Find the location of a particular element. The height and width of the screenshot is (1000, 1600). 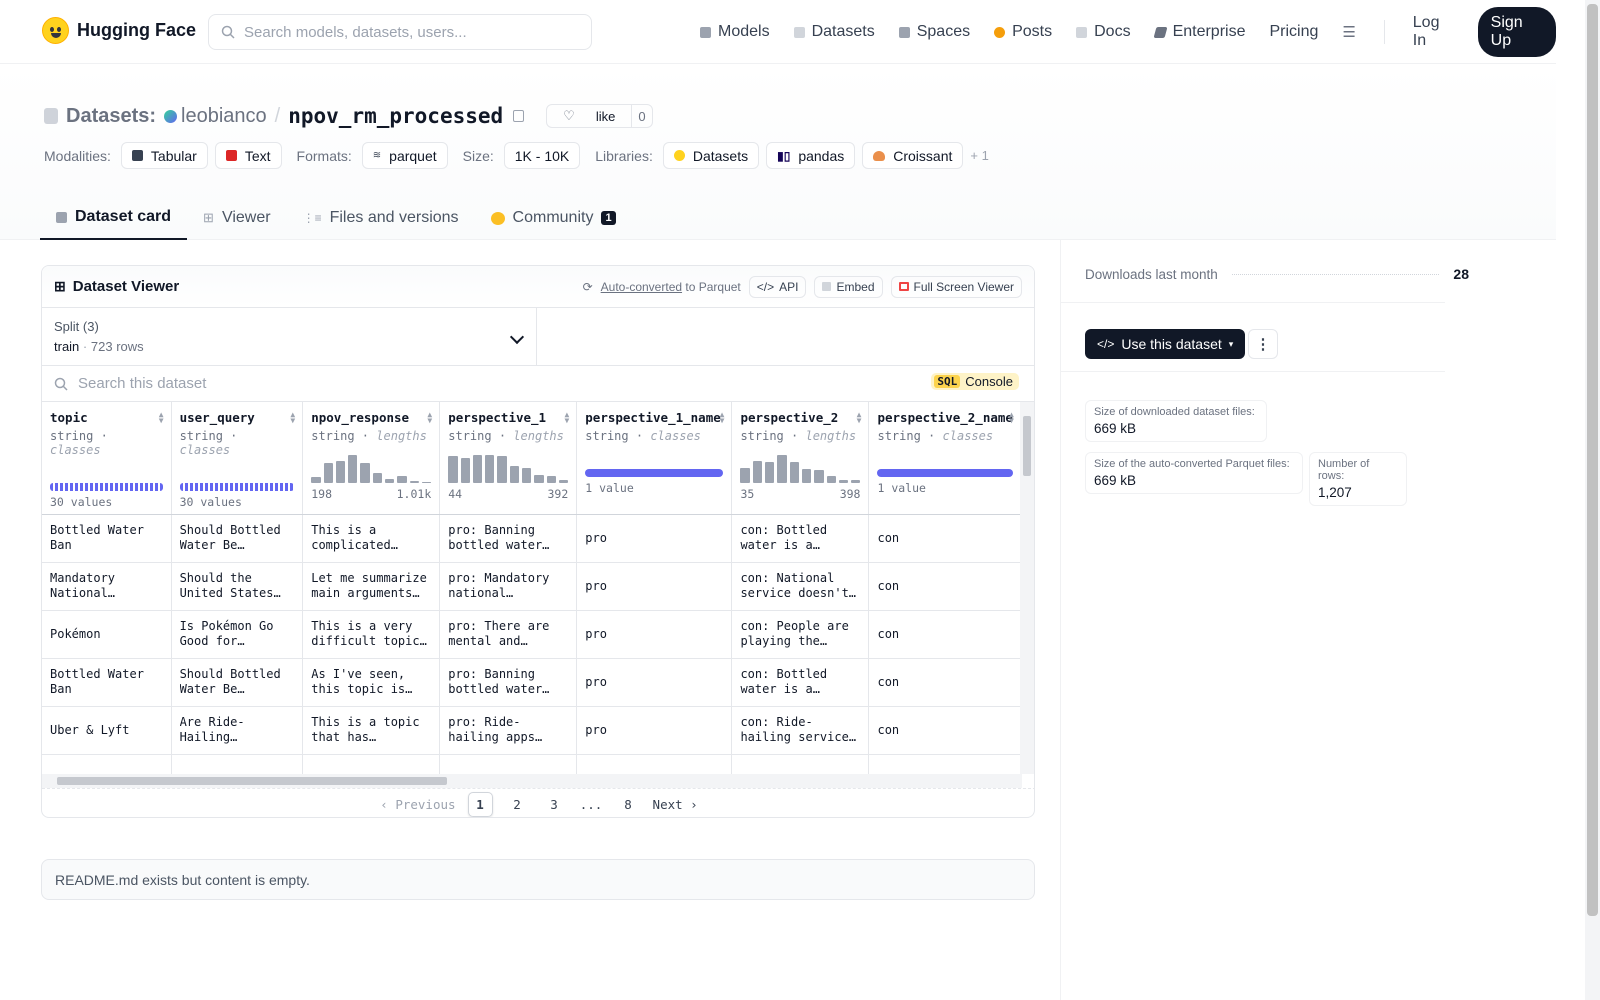

dataset-name: npov_rm_processed is located at coordinates (396, 116).